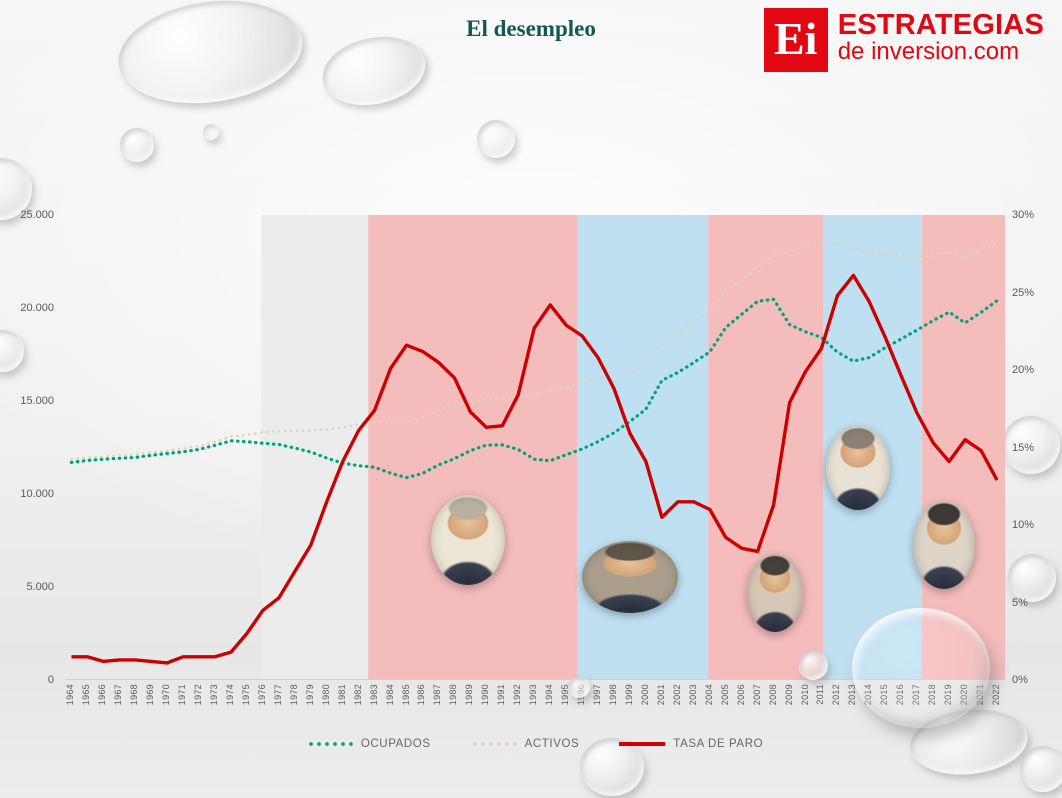 The height and width of the screenshot is (798, 1062). I want to click on x-axis-year-label: 2005, so click(724, 695).